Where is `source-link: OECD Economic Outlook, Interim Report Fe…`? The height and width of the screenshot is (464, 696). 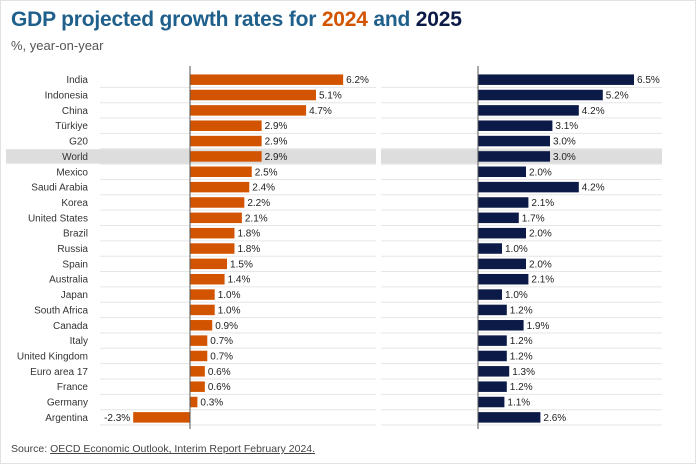
source-link: OECD Economic Outlook, Interim Report Fe… is located at coordinates (183, 449).